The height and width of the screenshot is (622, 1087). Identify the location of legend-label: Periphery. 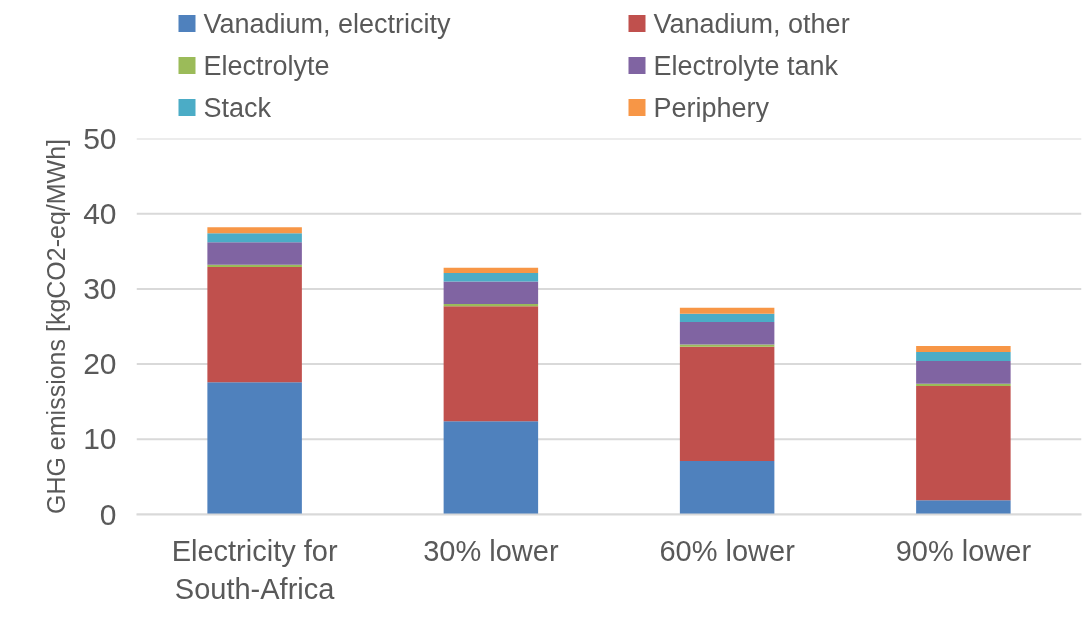
(711, 107).